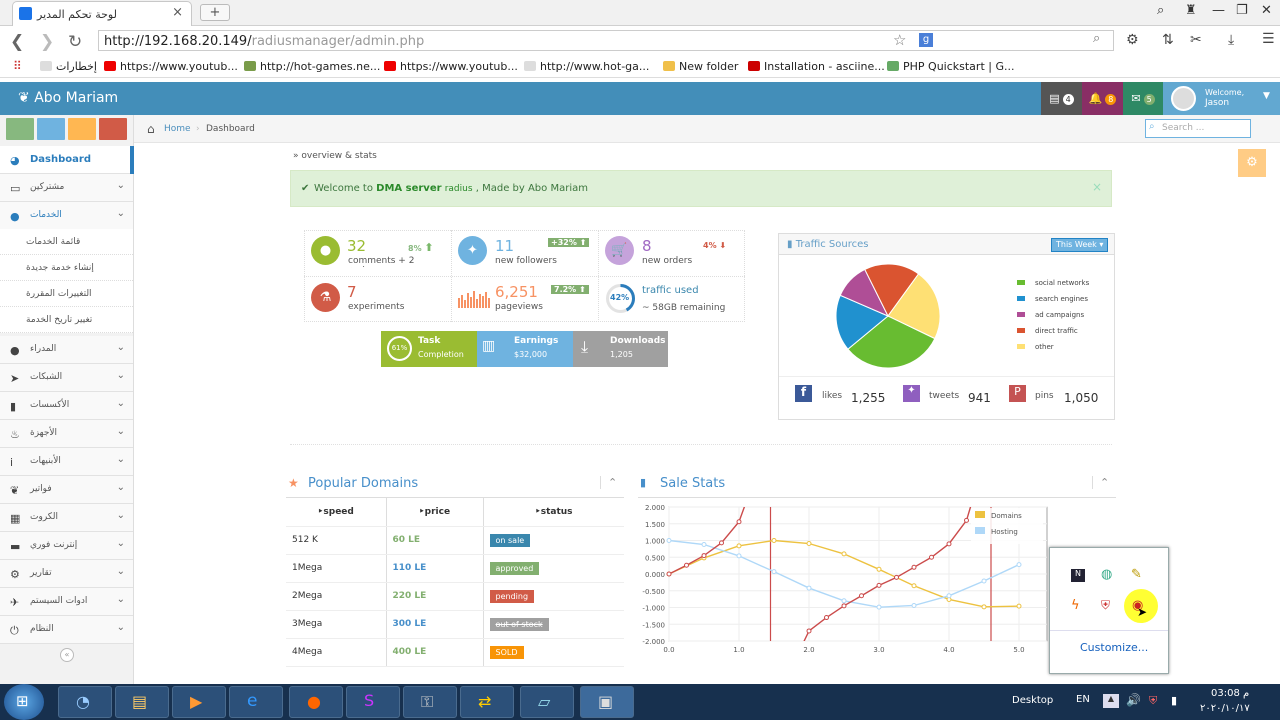 The height and width of the screenshot is (720, 1280). Describe the element at coordinates (24, 702) in the screenshot. I see `start-button: ⊞` at that location.